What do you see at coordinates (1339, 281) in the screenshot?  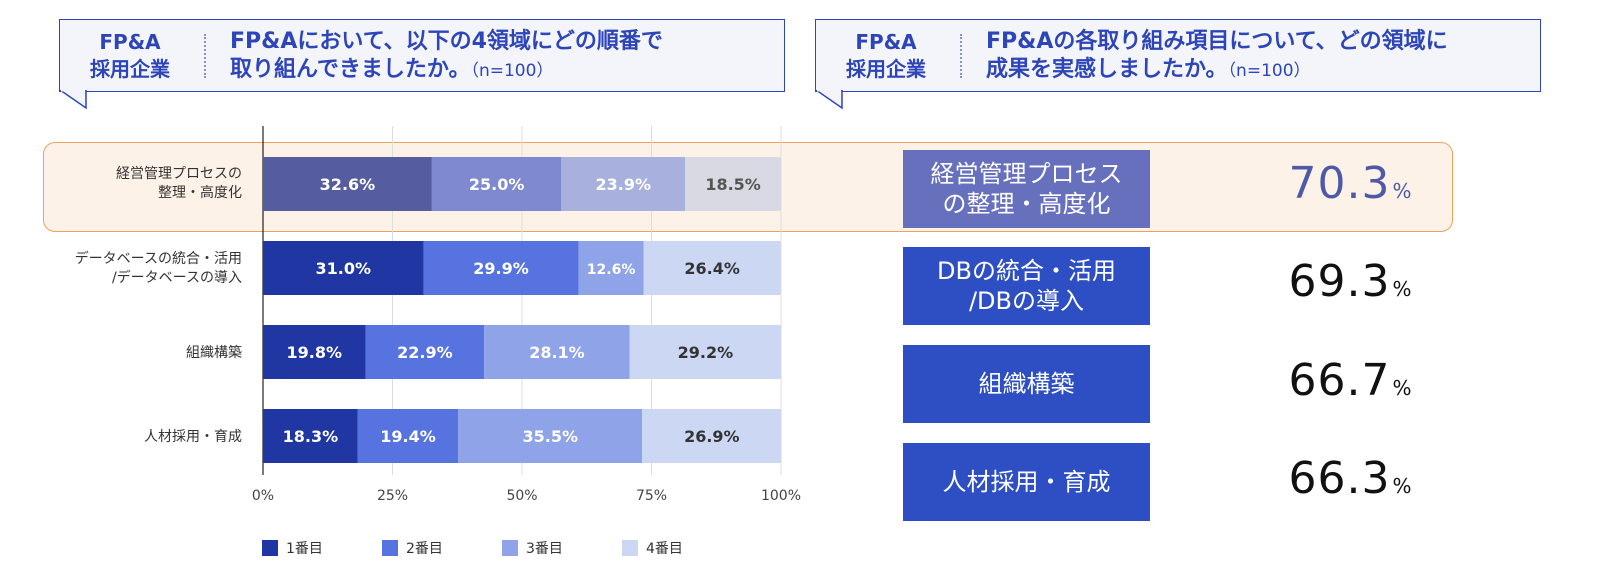 I see `result-value: 69.3` at bounding box center [1339, 281].